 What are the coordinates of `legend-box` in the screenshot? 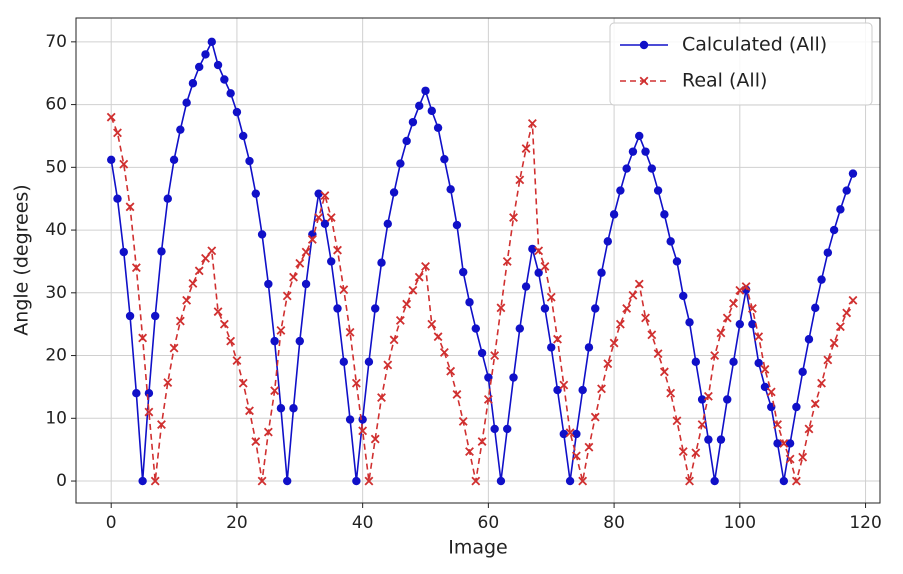 It's located at (741, 64).